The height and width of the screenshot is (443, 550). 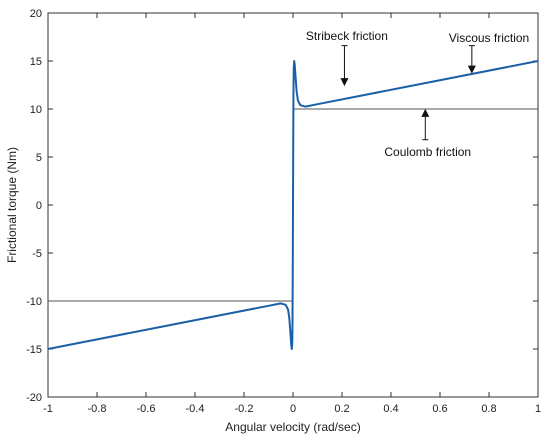 I want to click on x-tick-label: -1, so click(x=48, y=409).